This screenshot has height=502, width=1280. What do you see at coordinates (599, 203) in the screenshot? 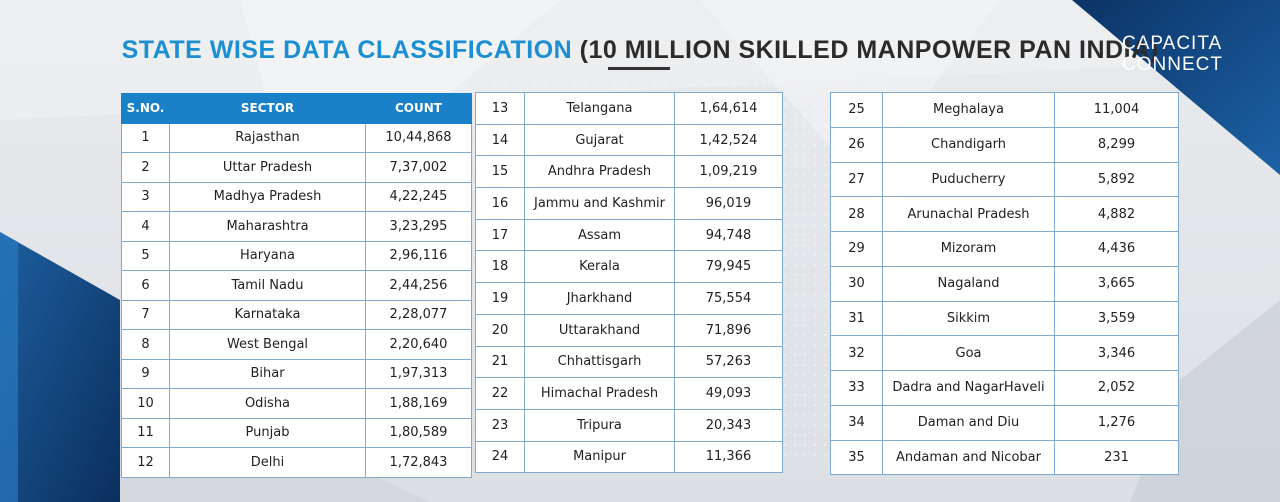
I see `cell-sector: Jammu and Kashmir` at bounding box center [599, 203].